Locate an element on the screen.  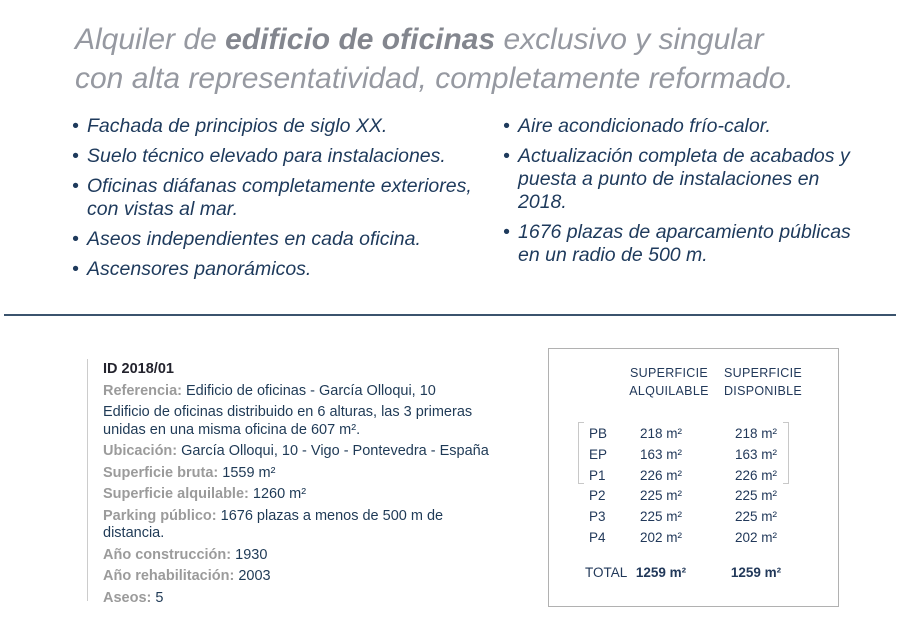
table-total-row: TOTAL 1259 m² 1259 m² is located at coordinates (693, 575).